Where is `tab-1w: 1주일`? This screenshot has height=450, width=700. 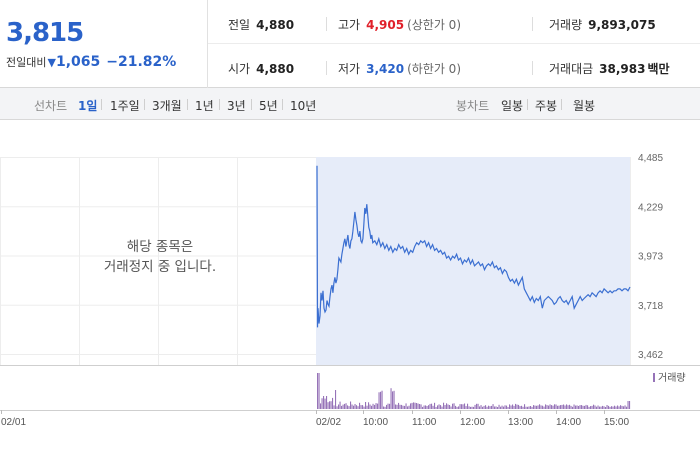
tab-1w: 1주일 is located at coordinates (125, 106).